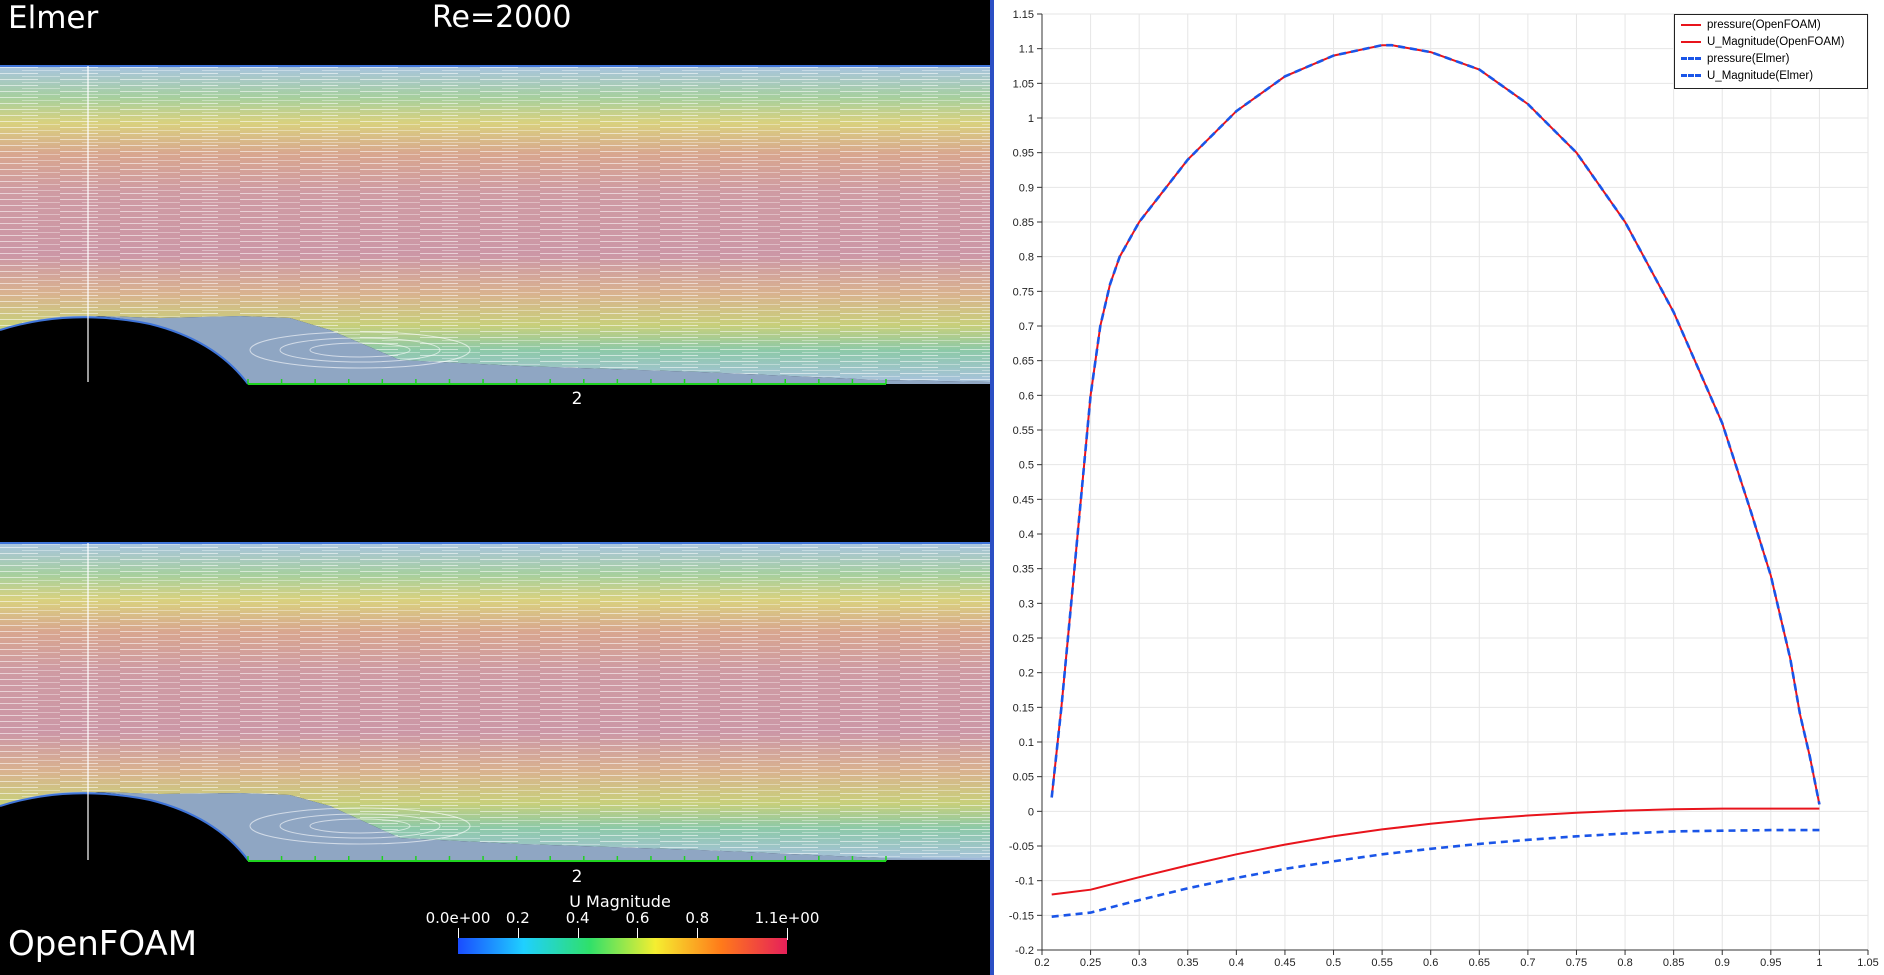 The height and width of the screenshot is (975, 1884). What do you see at coordinates (1435, 851) in the screenshot?
I see `series-line-pressure-openfoam` at bounding box center [1435, 851].